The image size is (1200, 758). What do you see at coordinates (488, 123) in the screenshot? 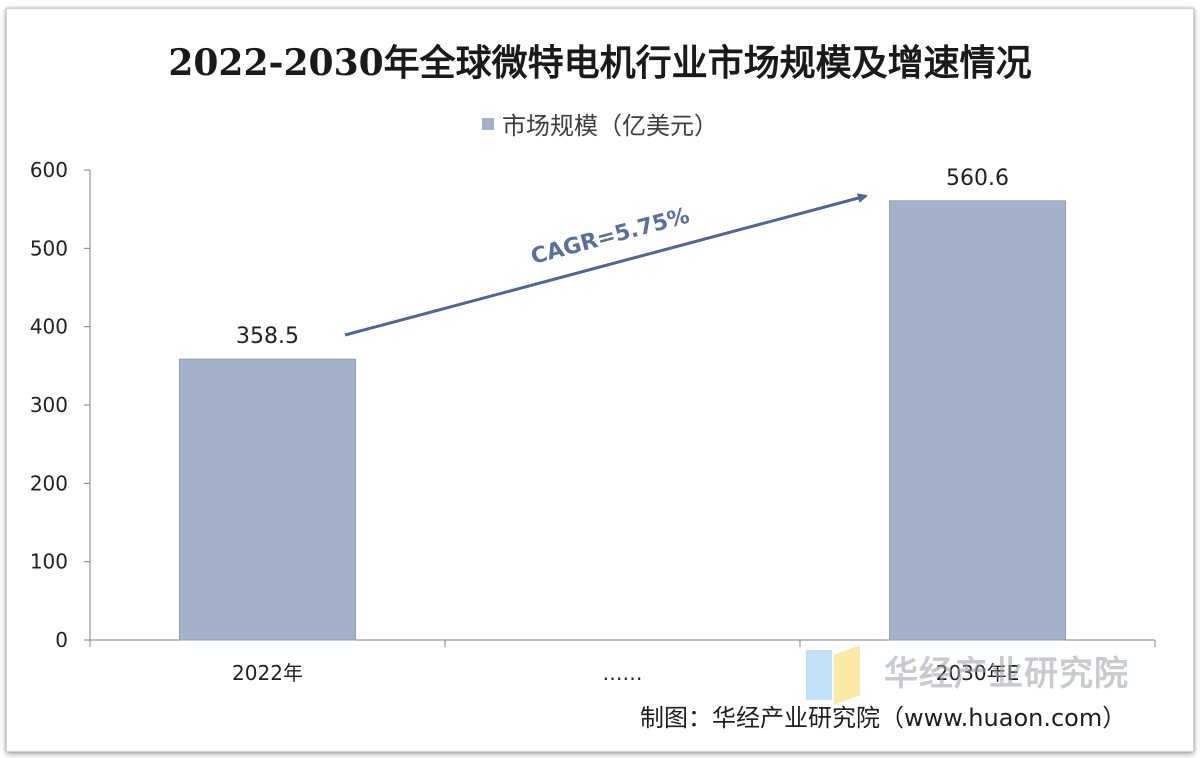
I see `legend-swatch` at bounding box center [488, 123].